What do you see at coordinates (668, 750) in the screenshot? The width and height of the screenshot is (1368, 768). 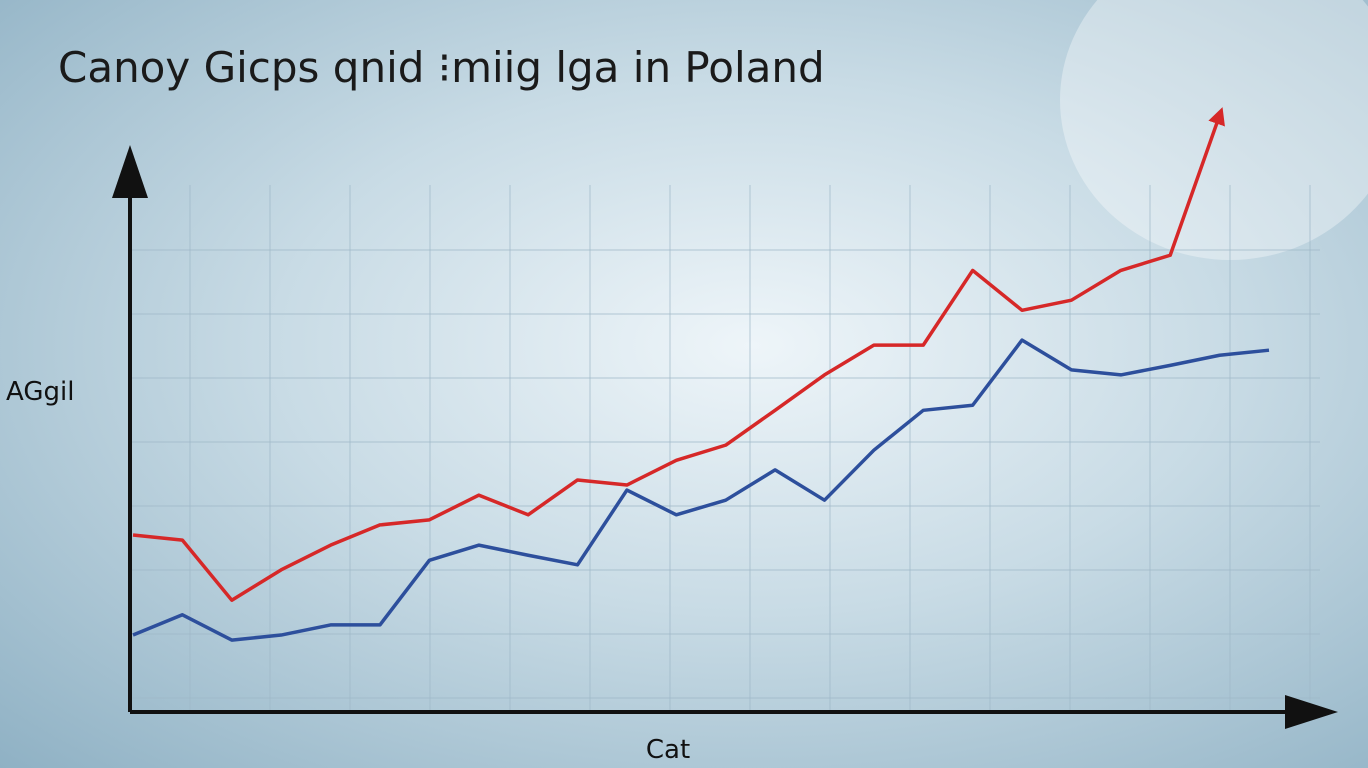 I see `x-axis-label: Cat` at bounding box center [668, 750].